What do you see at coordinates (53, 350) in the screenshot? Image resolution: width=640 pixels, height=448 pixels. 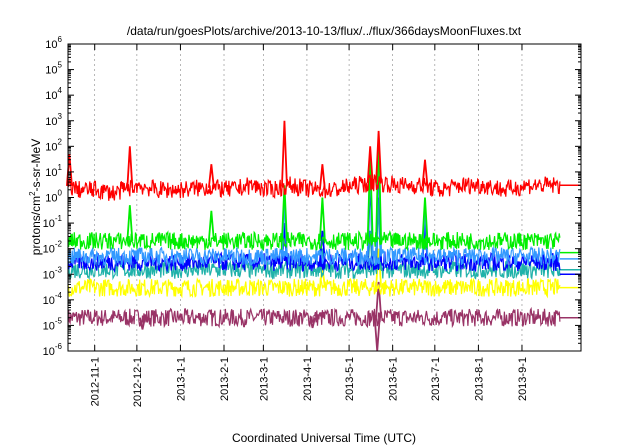 I see `y-tick-label: 10⁻⁶` at bounding box center [53, 350].